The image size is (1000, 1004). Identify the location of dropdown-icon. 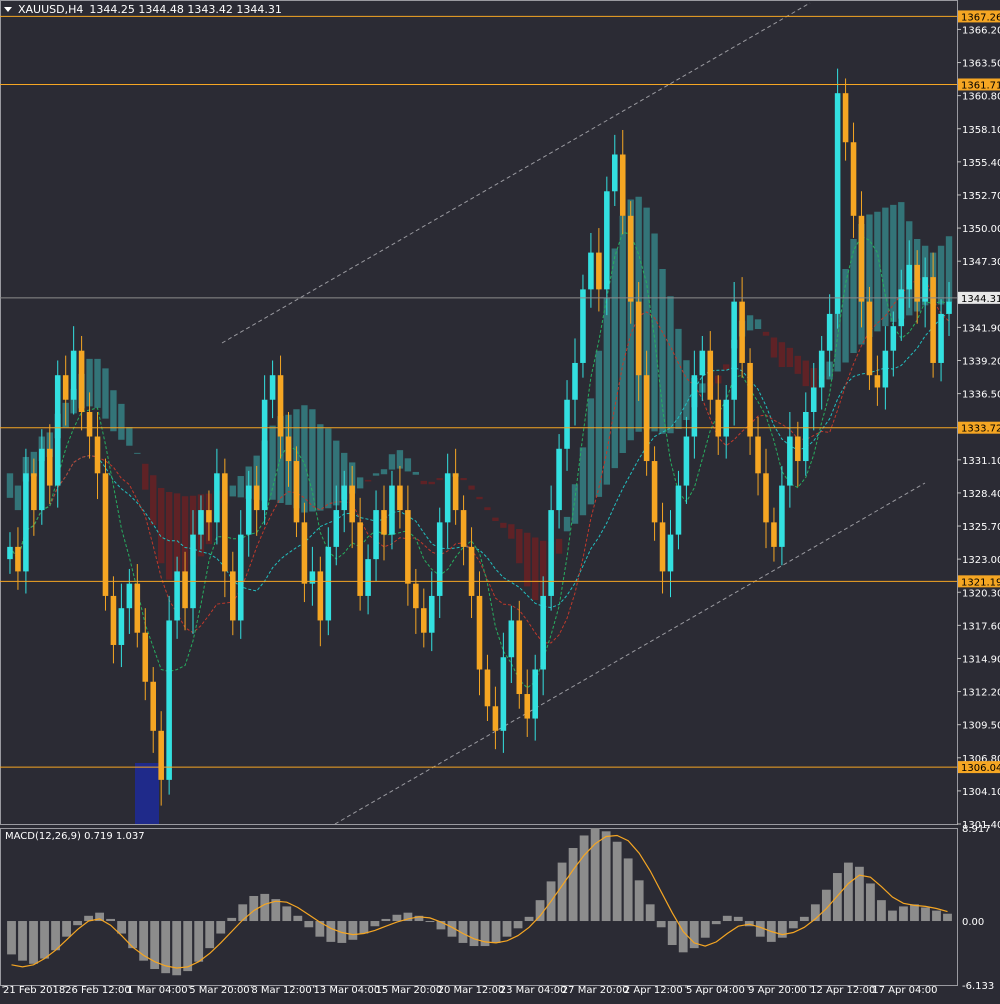
(8, 9).